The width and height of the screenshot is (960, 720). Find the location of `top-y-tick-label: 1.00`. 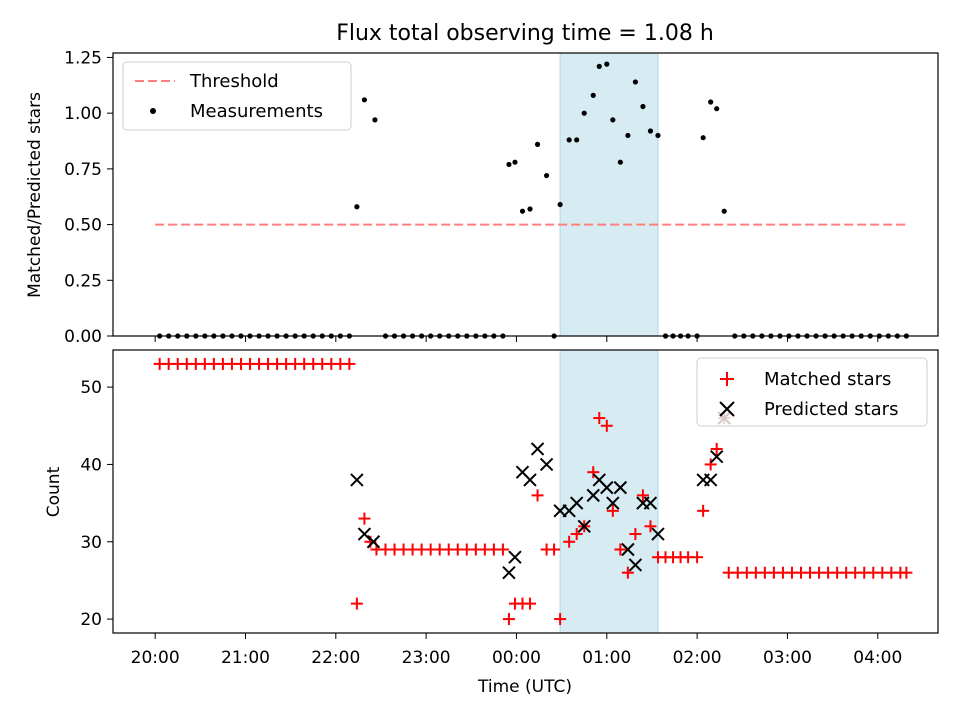

top-y-tick-label: 1.00 is located at coordinates (83, 114).